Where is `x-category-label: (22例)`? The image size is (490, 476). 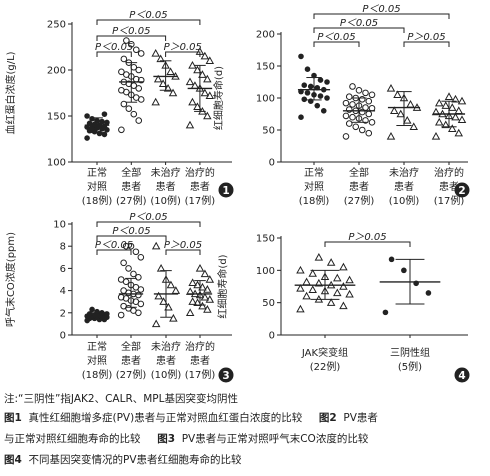
x-category-label: (22例) is located at coordinates (325, 366).